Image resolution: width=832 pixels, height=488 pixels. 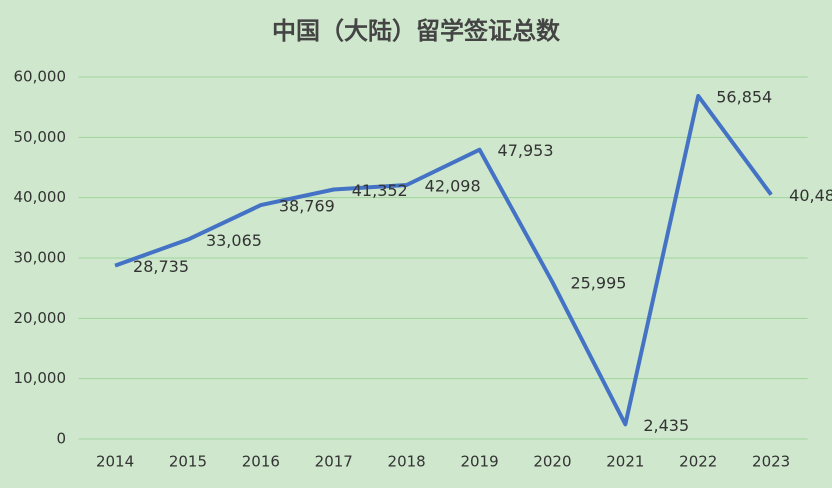 What do you see at coordinates (771, 462) in the screenshot?
I see `x-tick-label: 2023` at bounding box center [771, 462].